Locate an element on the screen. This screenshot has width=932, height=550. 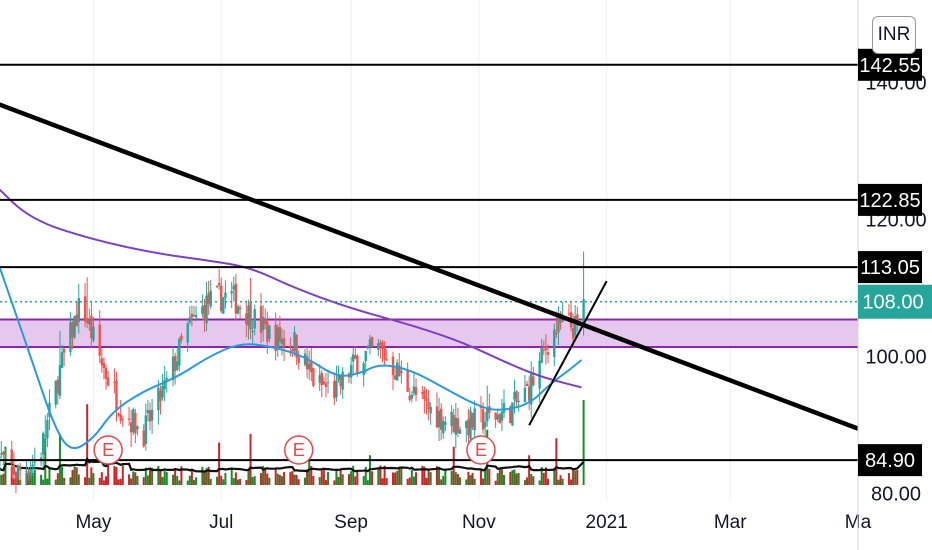
level-tag-label: 84.90 is located at coordinates (890, 461).